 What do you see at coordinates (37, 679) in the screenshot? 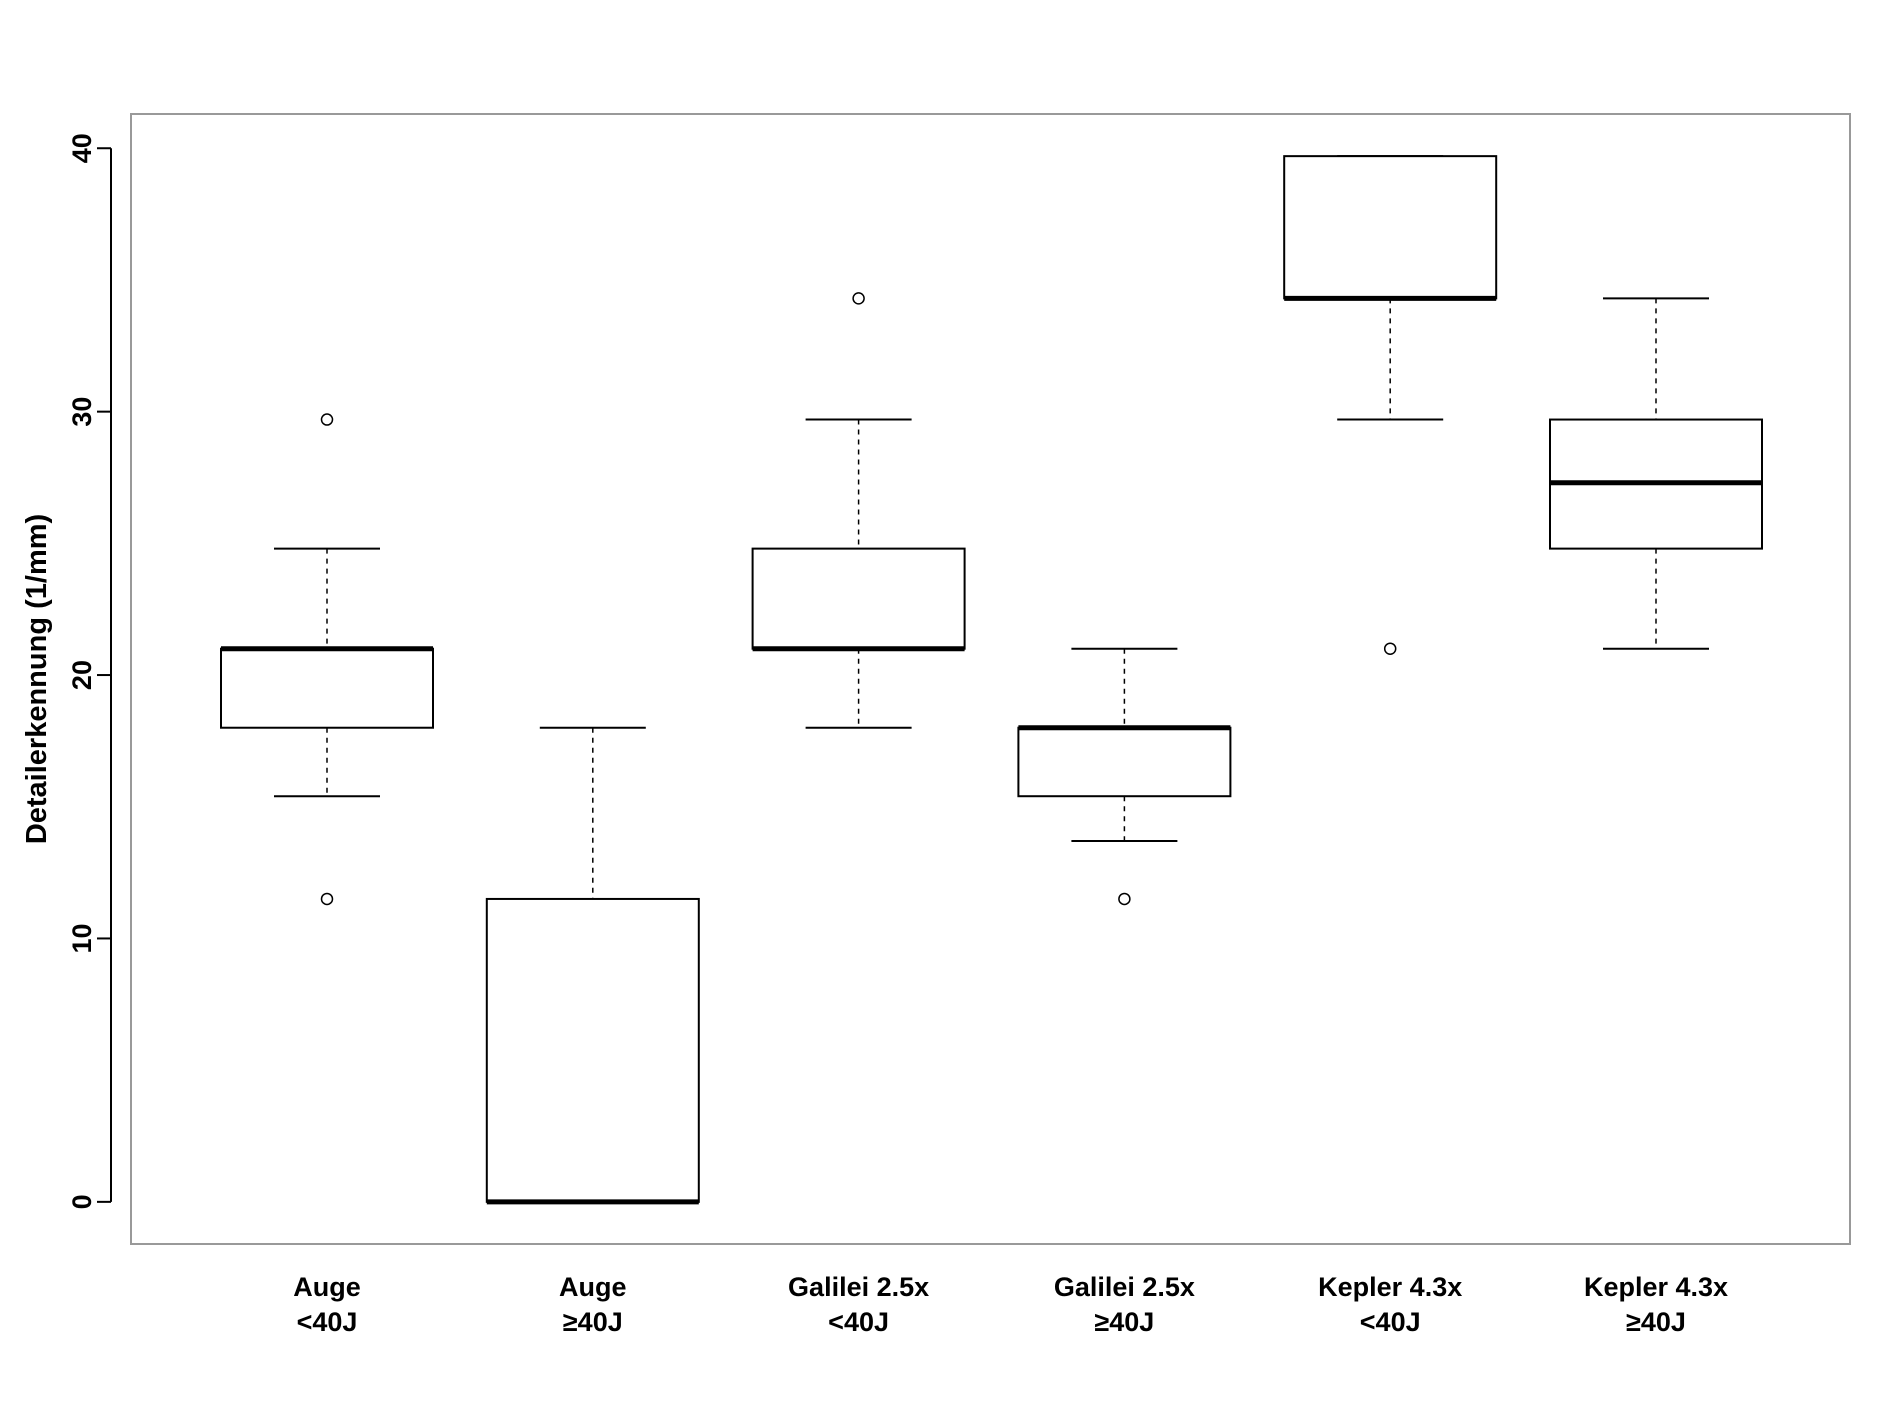
I see `y-axis-label: Detailerkennung (1/mm)` at bounding box center [37, 679].